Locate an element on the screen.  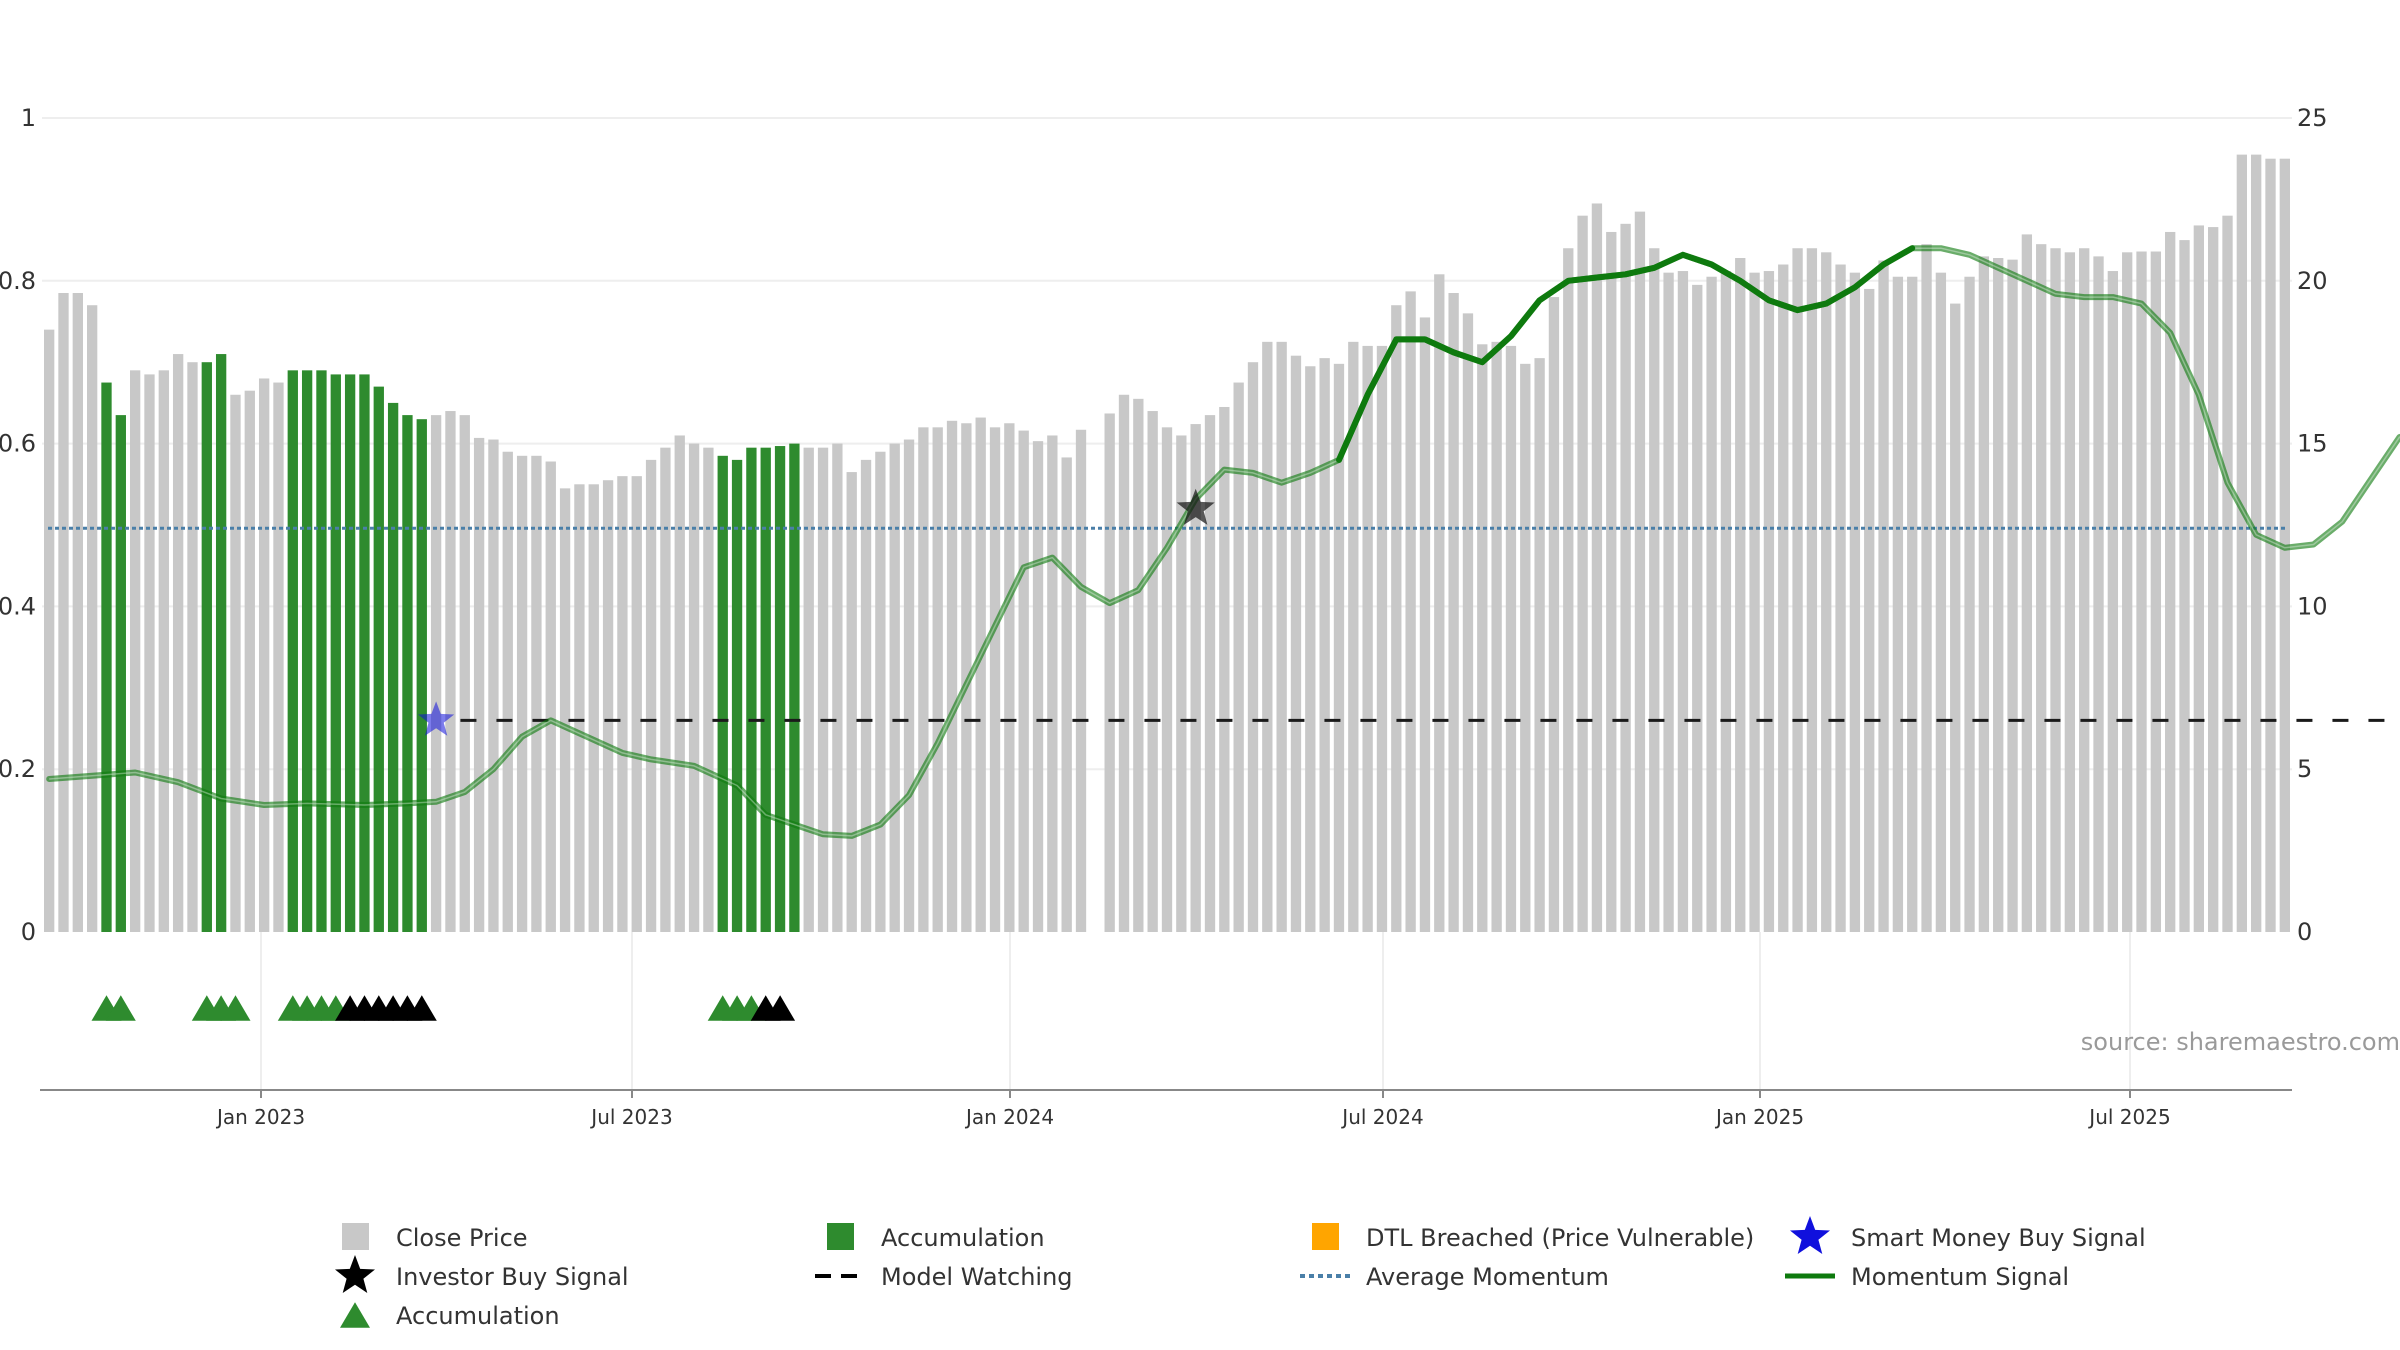
accumulation-triangle-dark is located at coordinates (421, 1008).